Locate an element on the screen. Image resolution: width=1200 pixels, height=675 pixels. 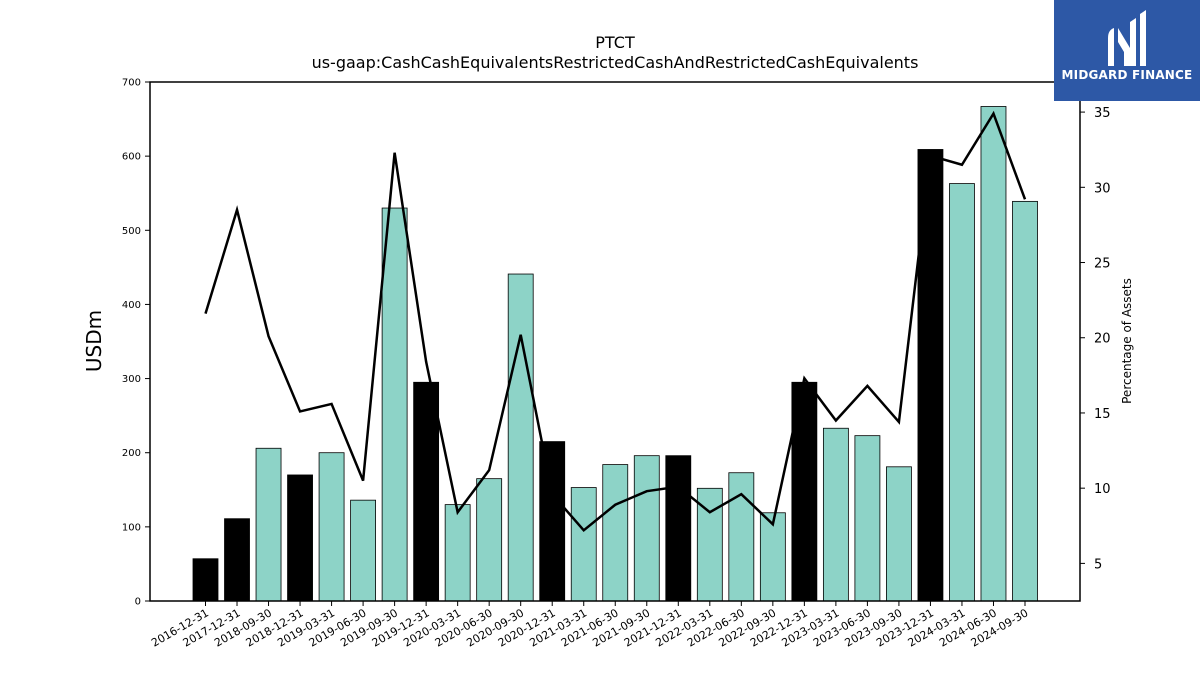
y2-tick-label: 20 is located at coordinates (1102, 339).